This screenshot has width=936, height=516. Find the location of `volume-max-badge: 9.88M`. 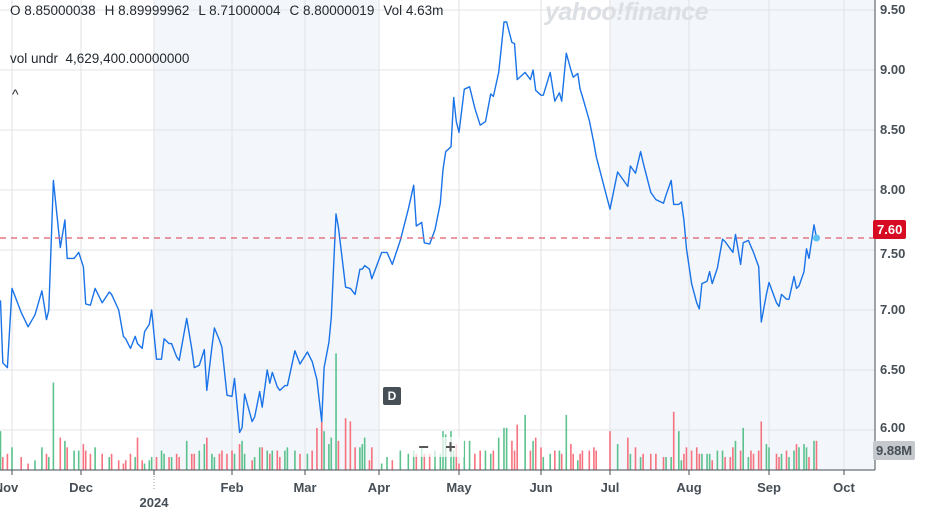

volume-max-badge: 9.88M is located at coordinates (894, 450).